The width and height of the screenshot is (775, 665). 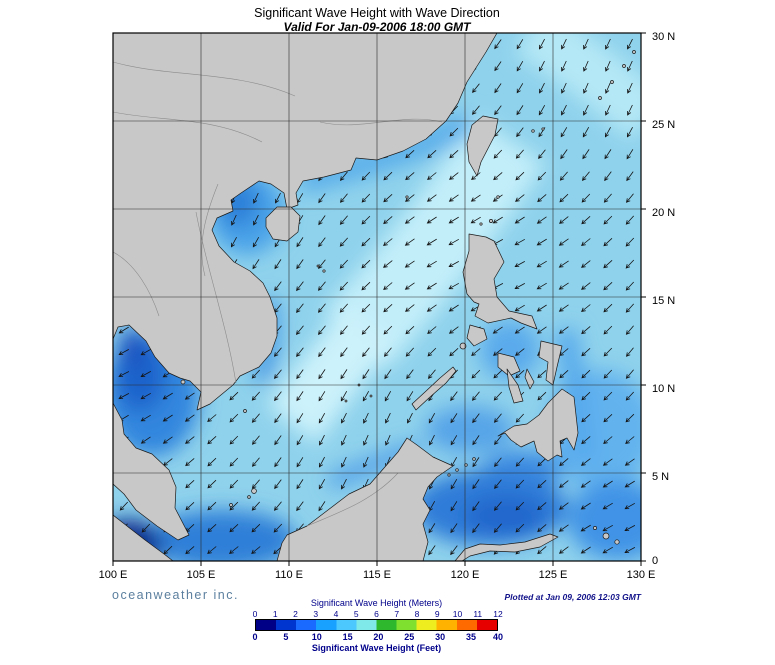 I want to click on land-malay-peninsula, so click(x=151, y=471).